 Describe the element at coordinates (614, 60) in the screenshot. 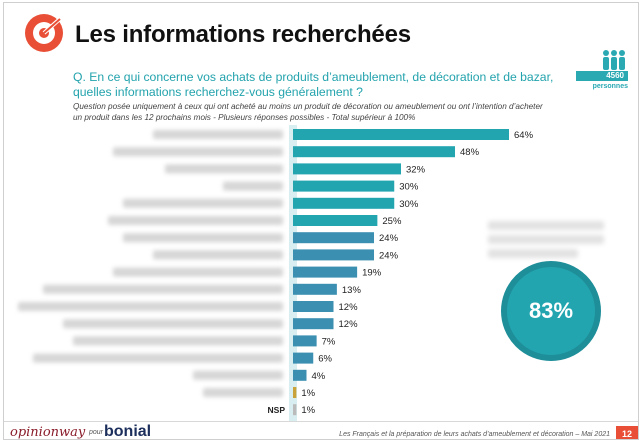

I see `people-icon` at that location.